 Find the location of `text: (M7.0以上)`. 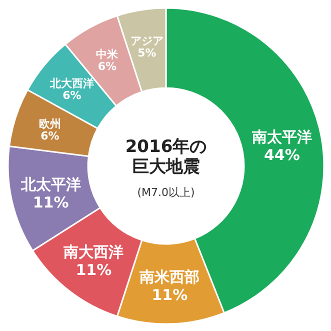

text: (M7.0以上) is located at coordinates (166, 192).